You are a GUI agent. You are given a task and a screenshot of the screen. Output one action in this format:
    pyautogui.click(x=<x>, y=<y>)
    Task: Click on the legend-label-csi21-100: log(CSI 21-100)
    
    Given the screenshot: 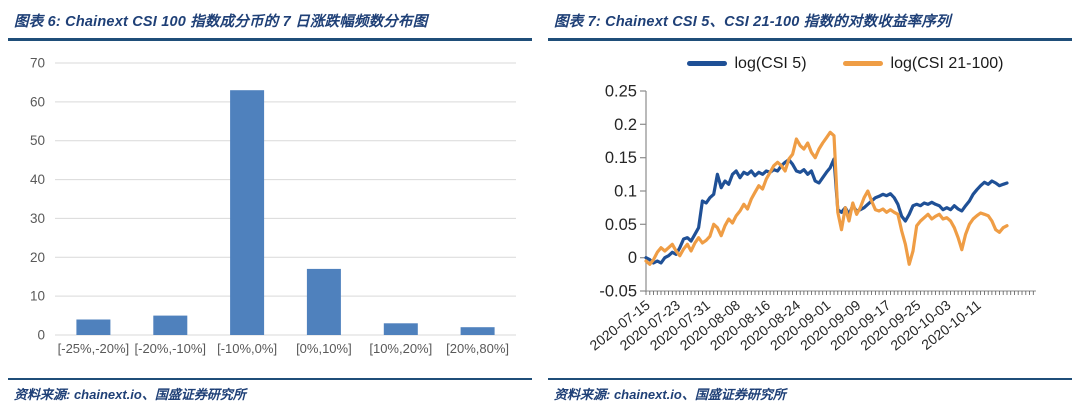 What is the action you would take?
    pyautogui.click(x=947, y=63)
    